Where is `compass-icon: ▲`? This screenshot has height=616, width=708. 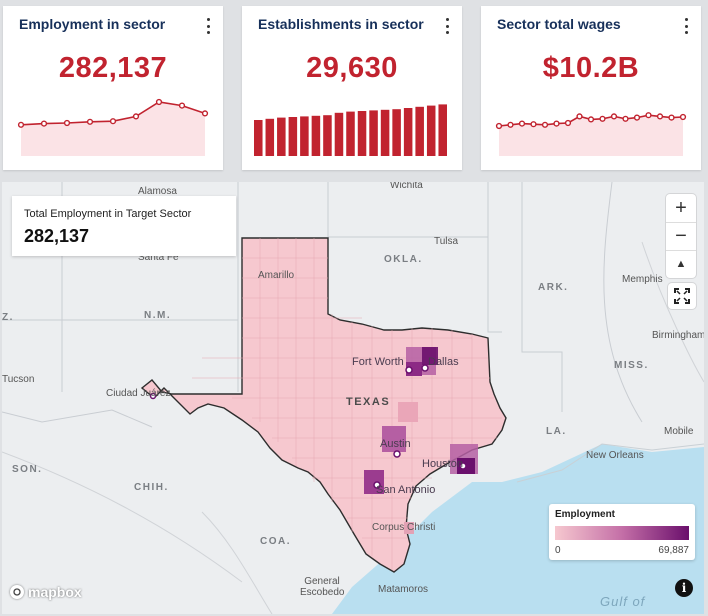
compass-icon: ▲ is located at coordinates (681, 264).